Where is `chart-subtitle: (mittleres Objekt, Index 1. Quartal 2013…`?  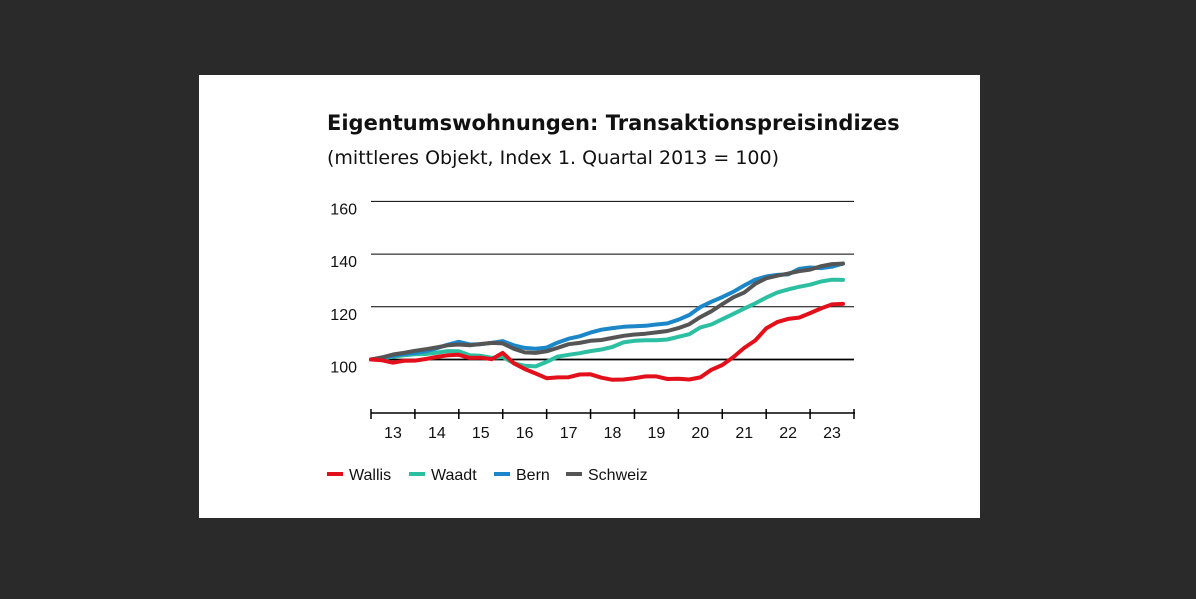
chart-subtitle: (mittleres Objekt, Index 1. Quartal 2013… is located at coordinates (553, 158).